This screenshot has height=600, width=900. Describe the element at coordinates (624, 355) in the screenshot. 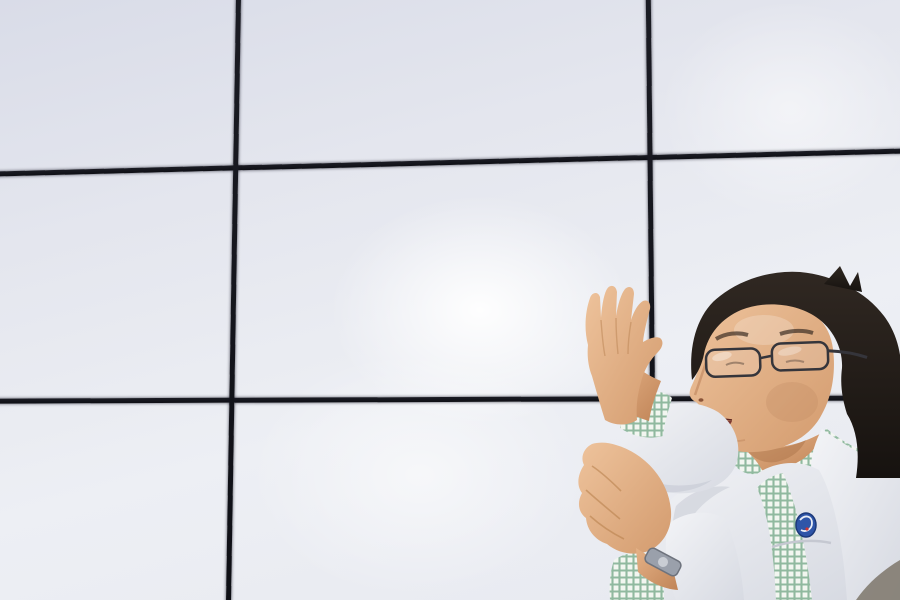

I see `presenter-raised-hand` at that location.